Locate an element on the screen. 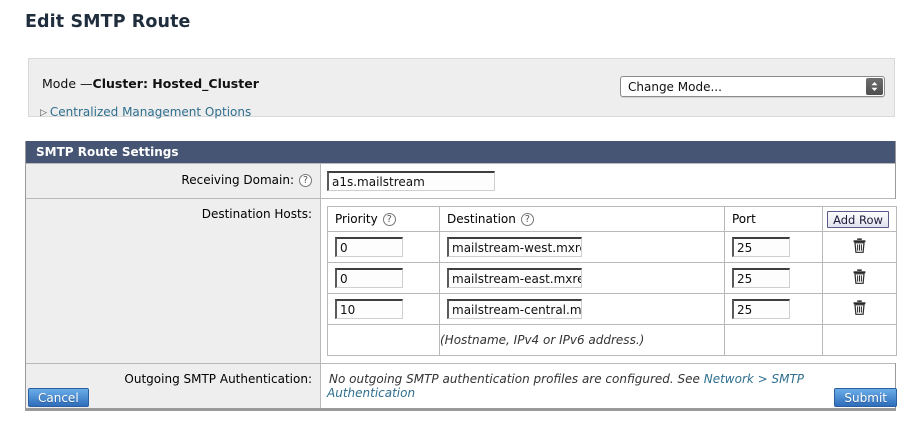 Image resolution: width=923 pixels, height=421 pixels. add-row-button: Add Row is located at coordinates (858, 219).